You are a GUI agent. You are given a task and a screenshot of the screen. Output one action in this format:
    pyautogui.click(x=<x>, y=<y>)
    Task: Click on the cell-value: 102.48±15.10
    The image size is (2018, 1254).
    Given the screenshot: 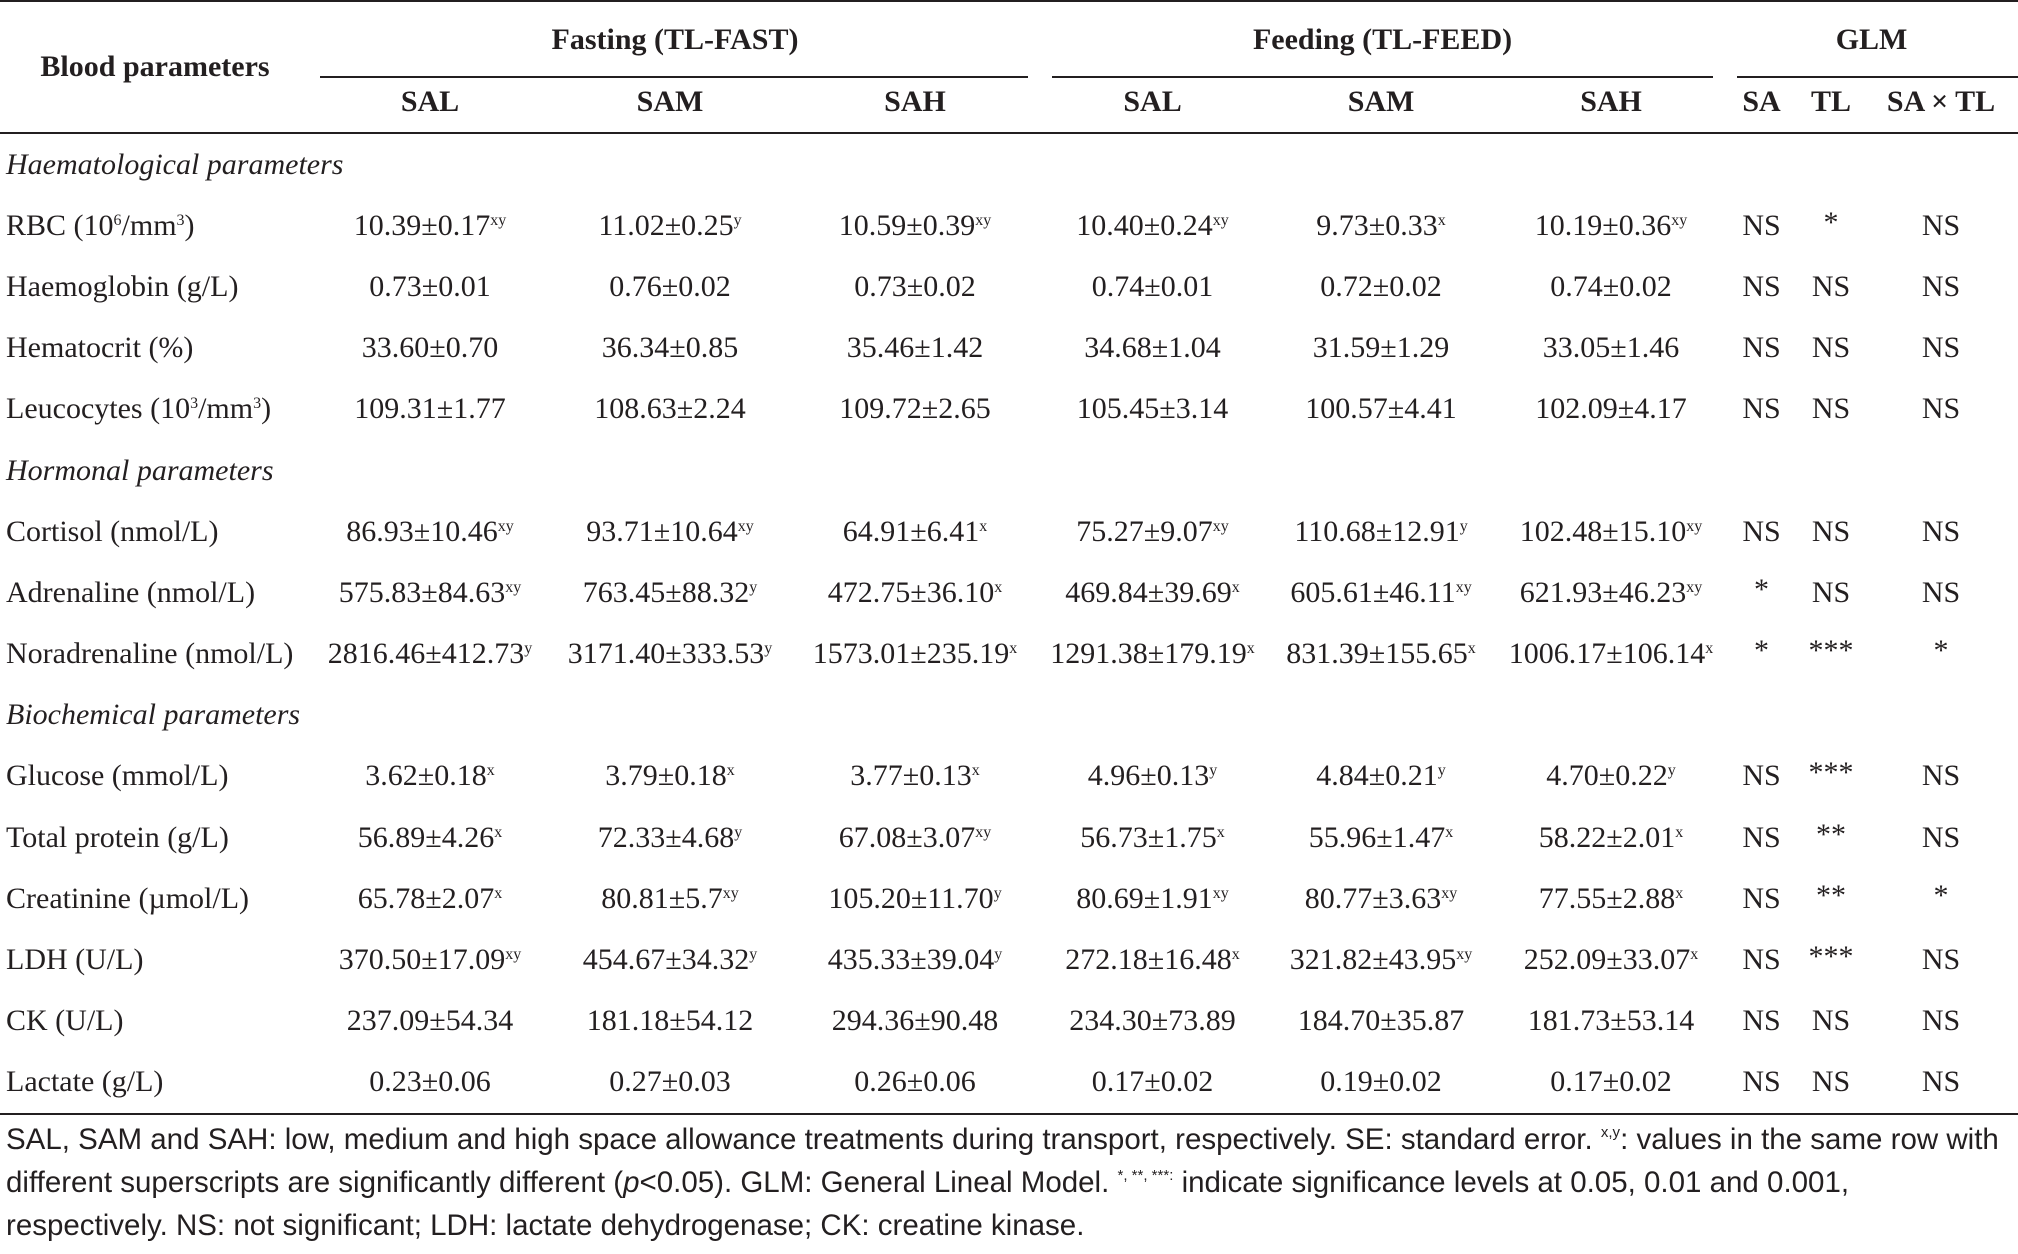 What is the action you would take?
    pyautogui.click(x=1603, y=531)
    